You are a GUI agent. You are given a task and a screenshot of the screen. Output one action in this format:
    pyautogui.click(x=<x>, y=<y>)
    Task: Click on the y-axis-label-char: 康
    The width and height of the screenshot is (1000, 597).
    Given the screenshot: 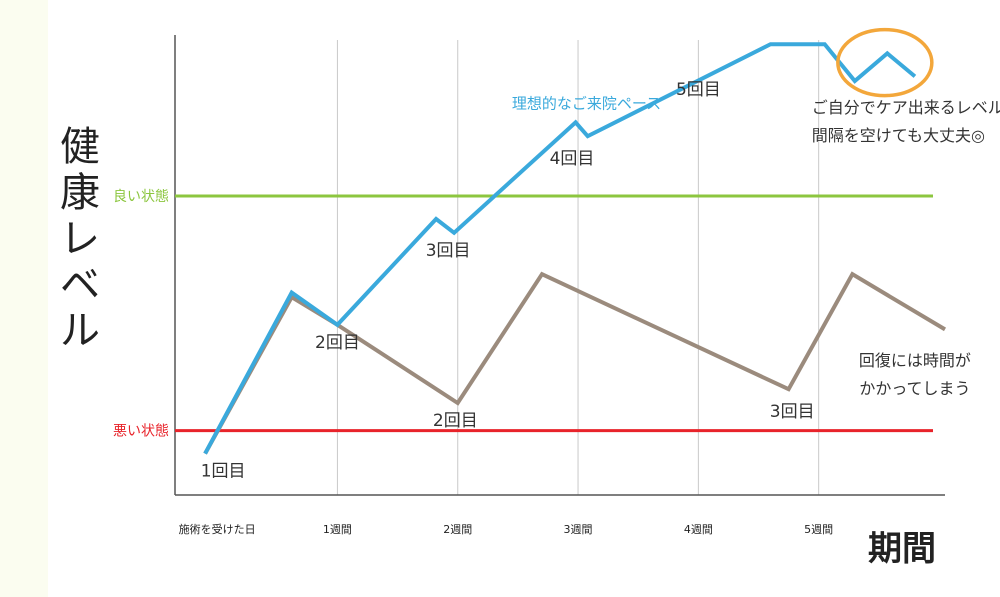 What is the action you would take?
    pyautogui.click(x=80, y=193)
    